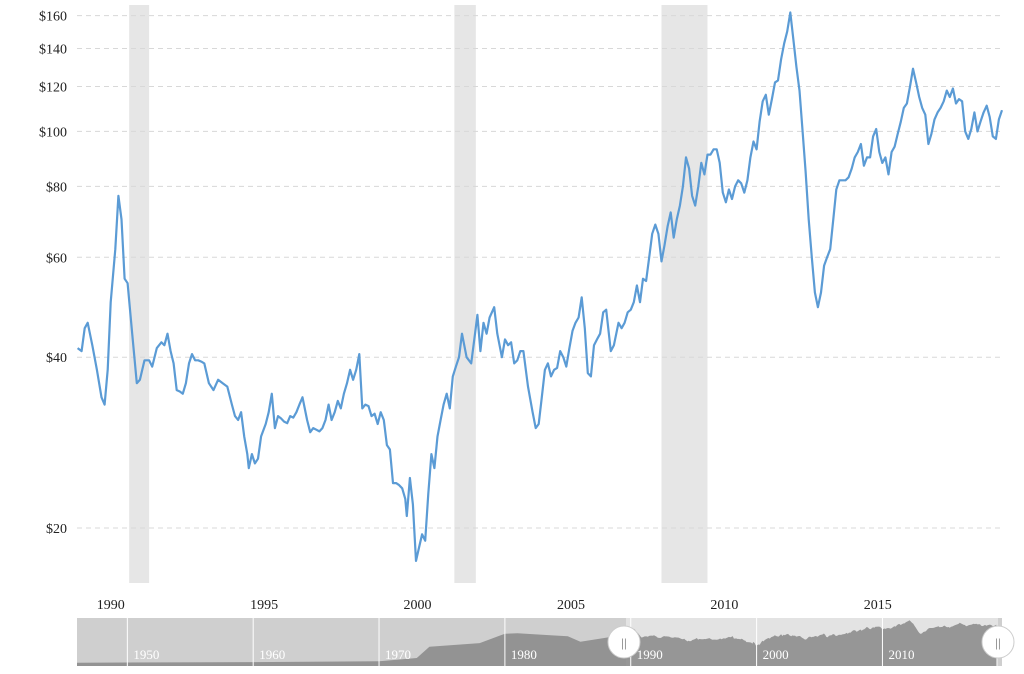 This screenshot has height=674, width=1024. What do you see at coordinates (53, 87) in the screenshot?
I see `y-tick-label: $120` at bounding box center [53, 87].